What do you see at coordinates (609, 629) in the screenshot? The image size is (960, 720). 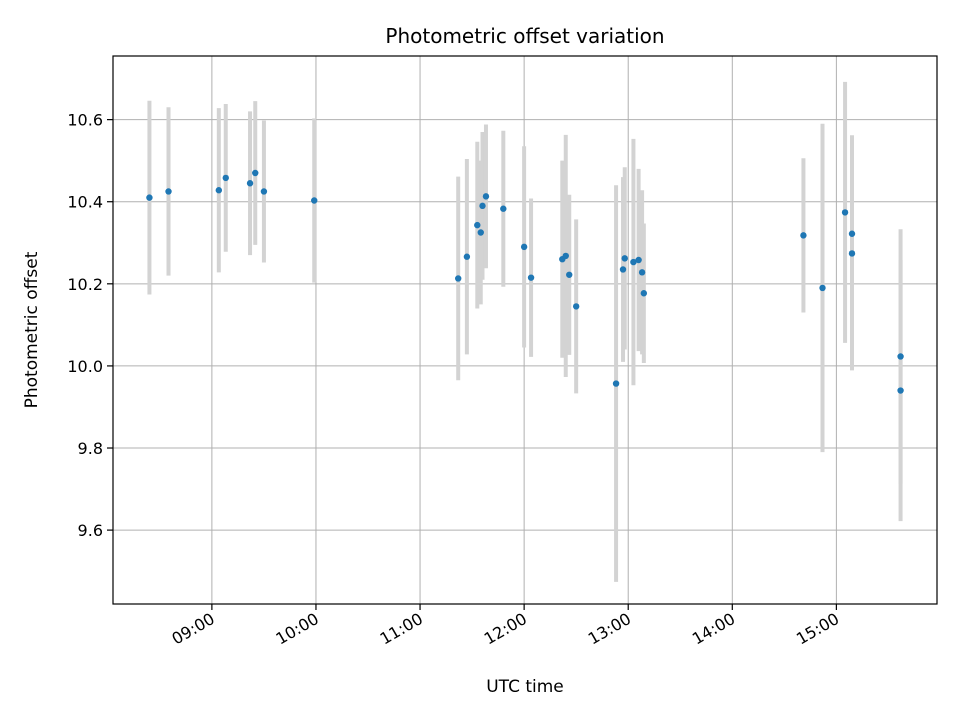 I see `x-tick-label: 13:00` at bounding box center [609, 629].